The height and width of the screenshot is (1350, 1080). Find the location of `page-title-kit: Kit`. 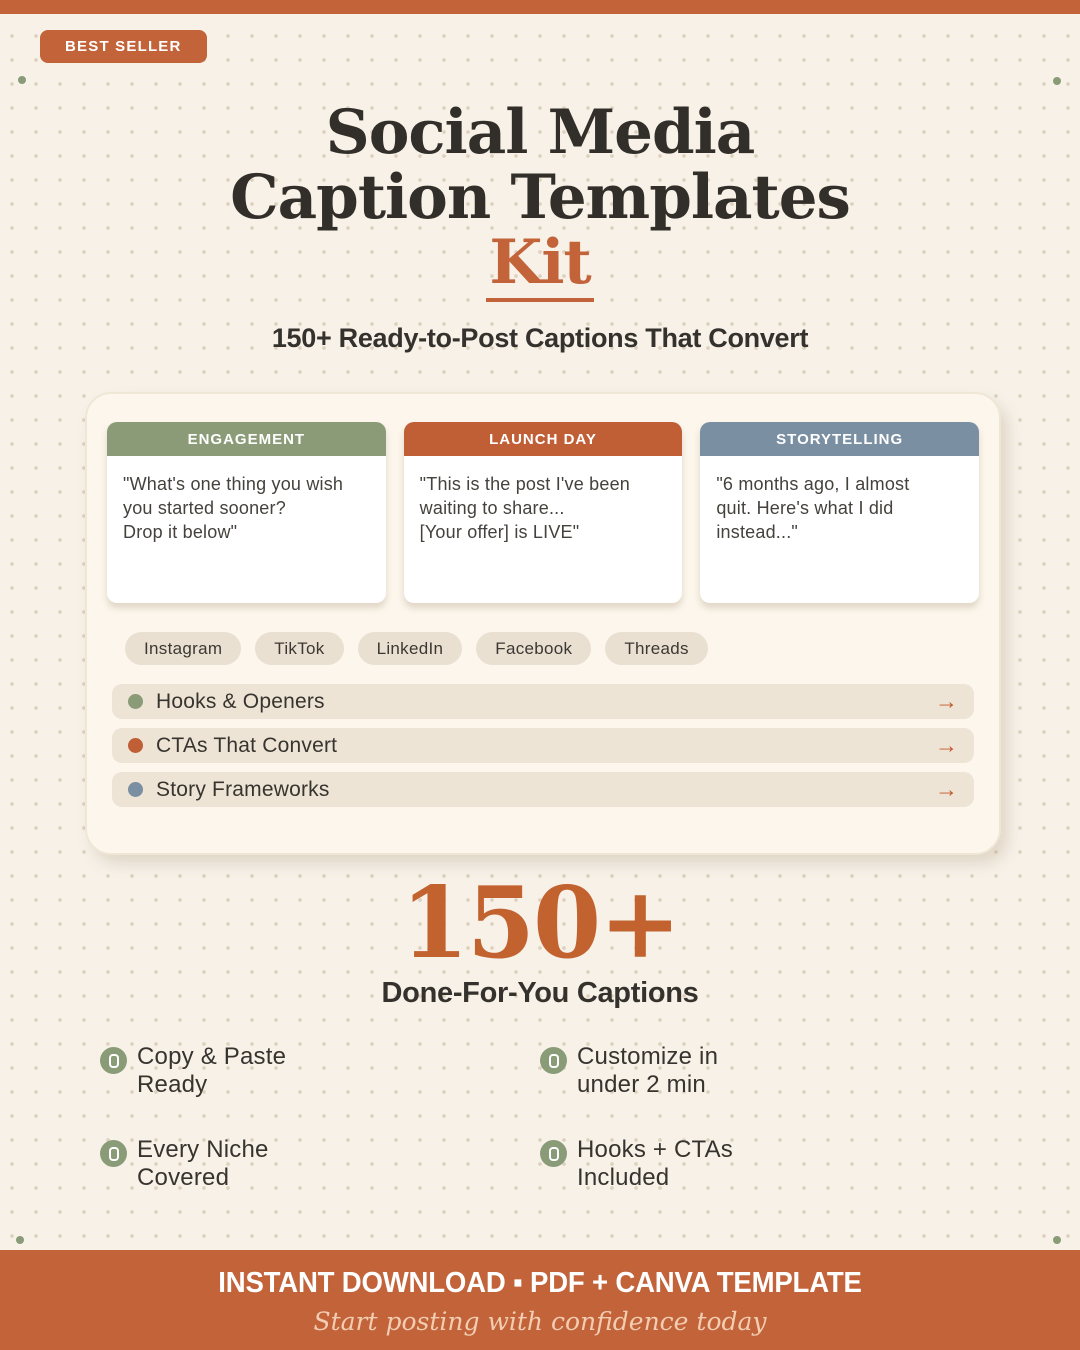

page-title-kit: Kit is located at coordinates (540, 267).